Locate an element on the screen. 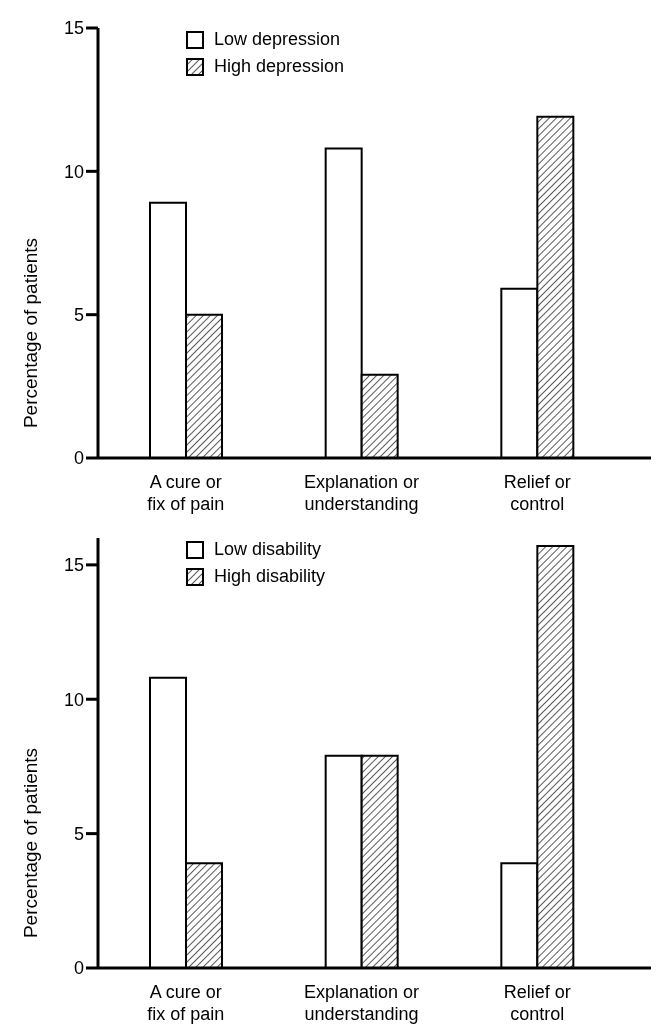 The height and width of the screenshot is (1036, 659). legend-label: Low disability is located at coordinates (268, 549).